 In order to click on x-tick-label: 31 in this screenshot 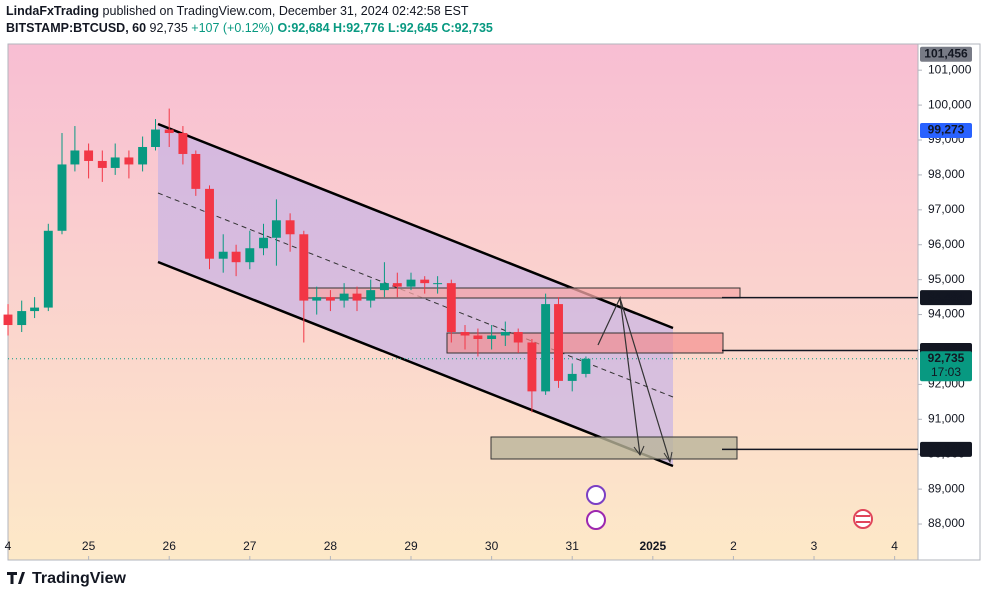, I will do `click(573, 546)`.